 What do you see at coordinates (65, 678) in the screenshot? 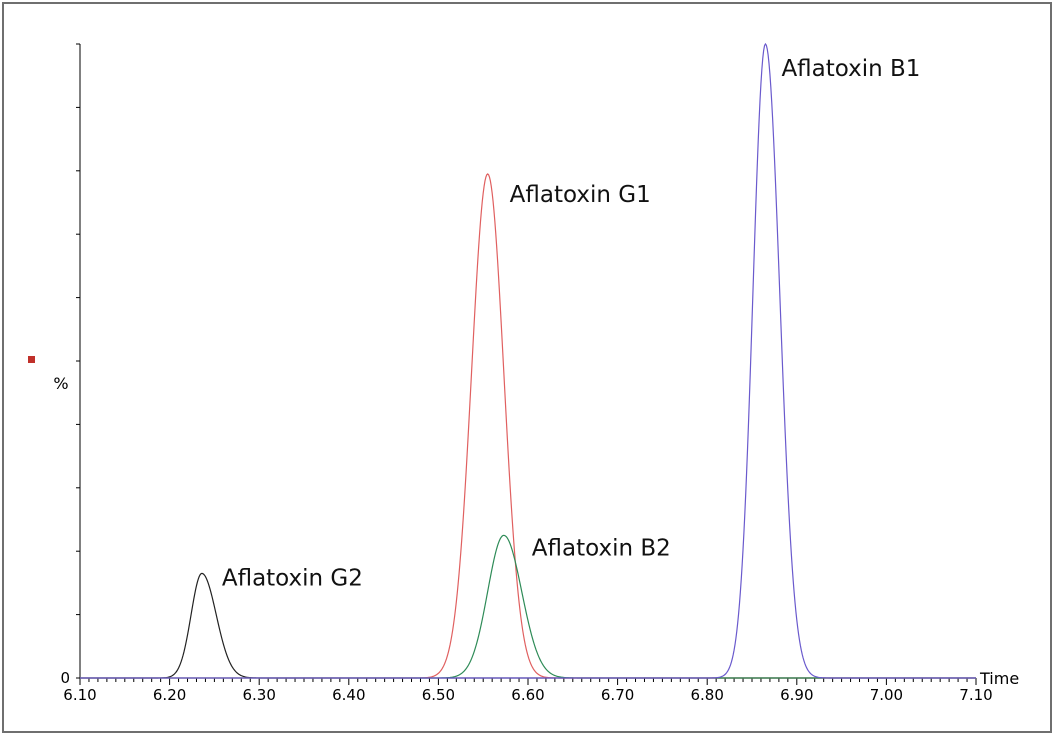
I see `y-tick-label: 0` at bounding box center [65, 678].